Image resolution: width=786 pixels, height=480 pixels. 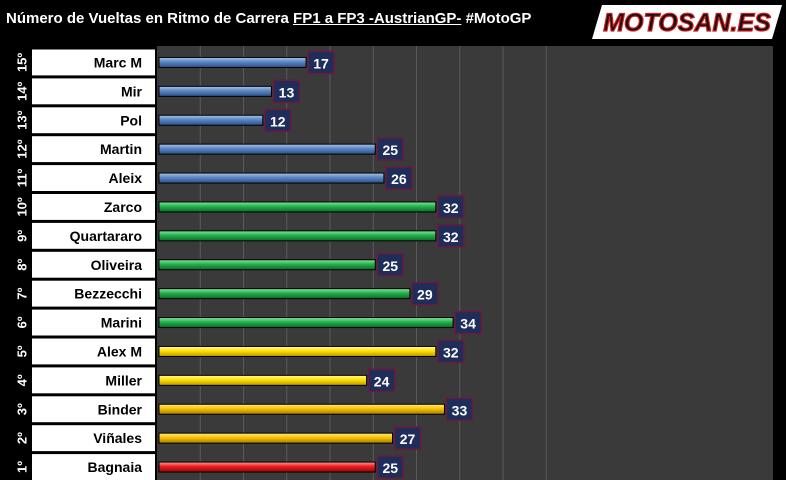 I want to click on rider-name-label: Oliveira, so click(x=117, y=265).